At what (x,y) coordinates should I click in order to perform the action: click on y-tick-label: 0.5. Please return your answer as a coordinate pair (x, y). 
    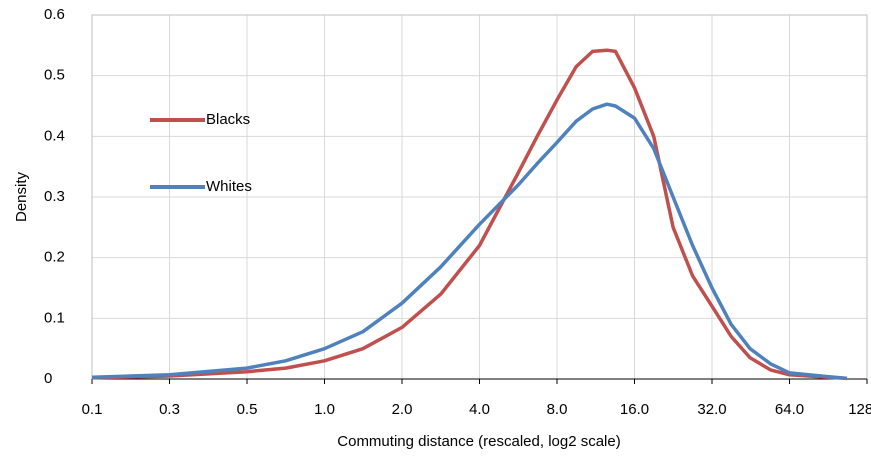
    Looking at the image, I should click on (54, 75).